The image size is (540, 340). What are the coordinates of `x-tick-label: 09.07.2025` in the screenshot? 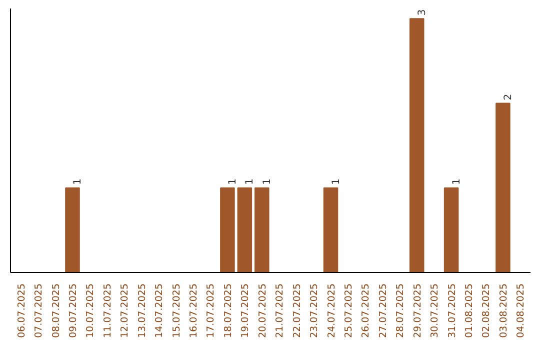 It's located at (73, 310).